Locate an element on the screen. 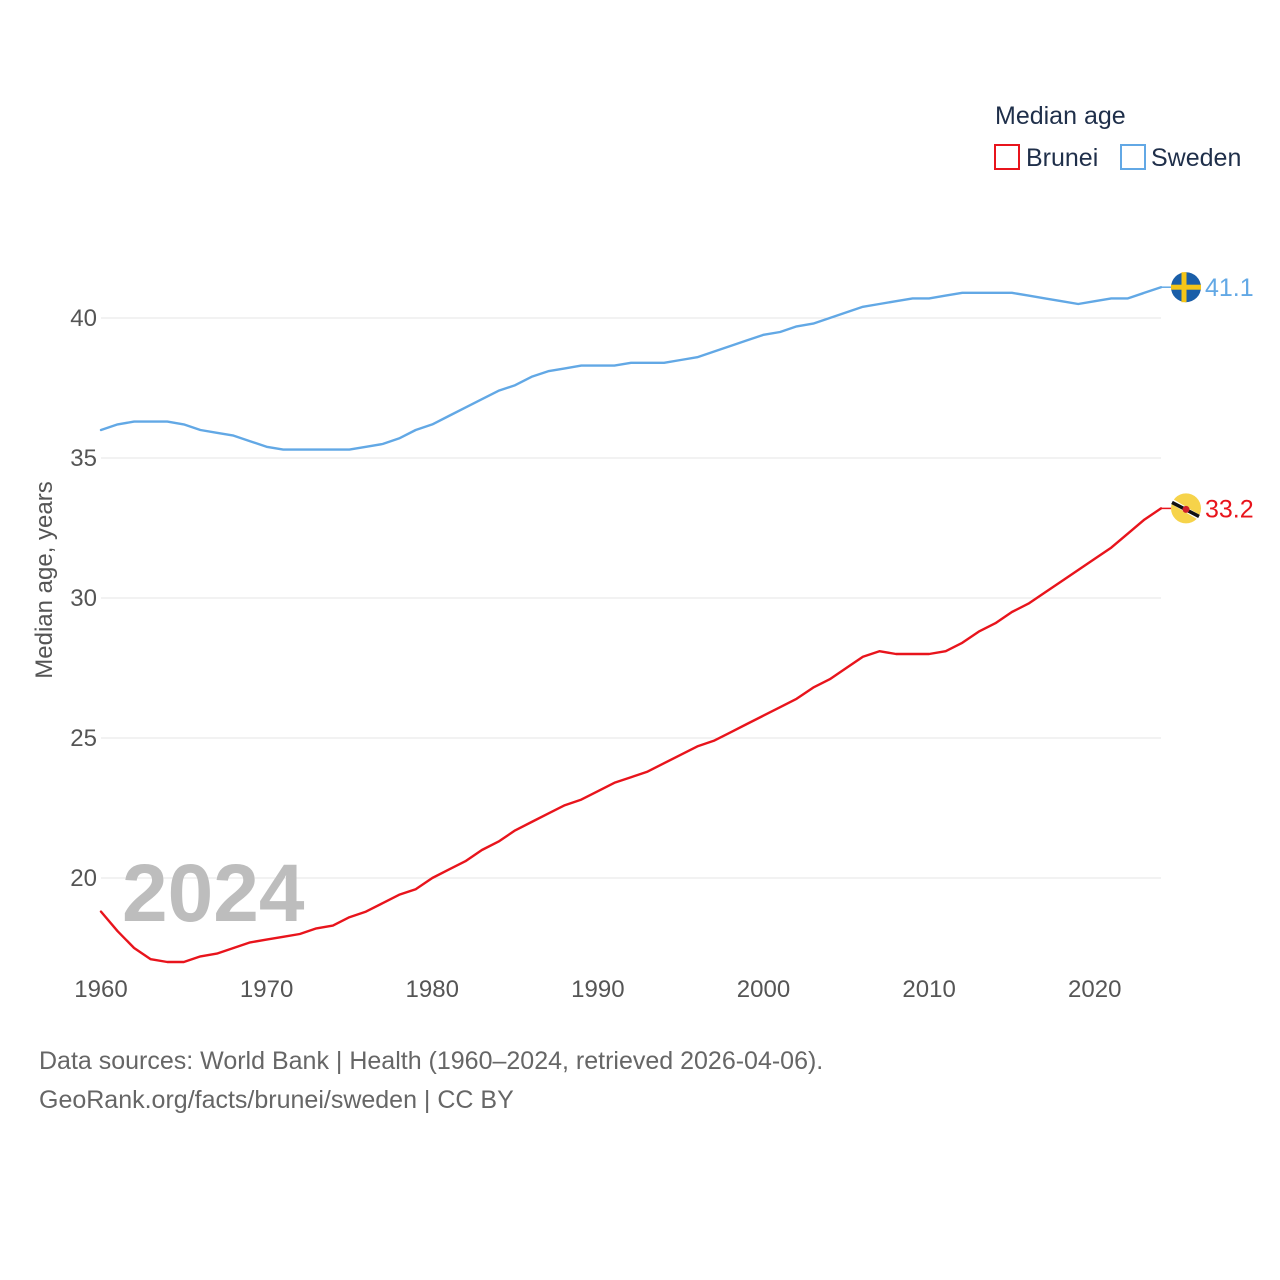 This screenshot has height=1280, width=1280. series-line-sweden is located at coordinates (631, 368).